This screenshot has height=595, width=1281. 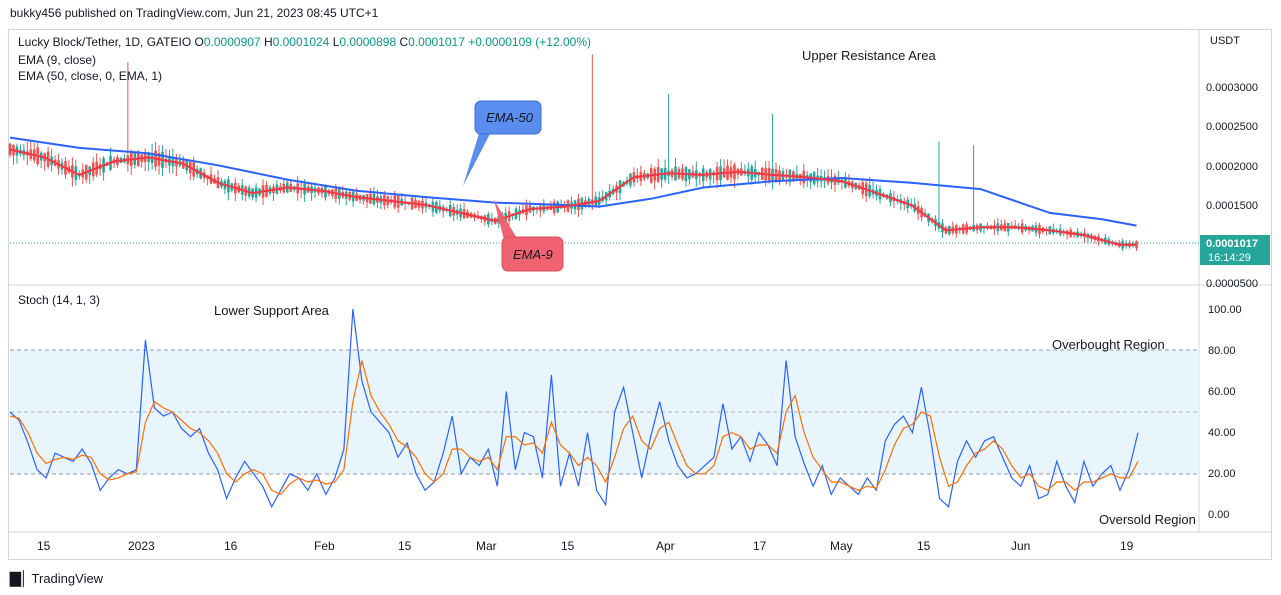 I want to click on stoch-indicator-label: Stoch (14, 1, 3), so click(x=59, y=300).